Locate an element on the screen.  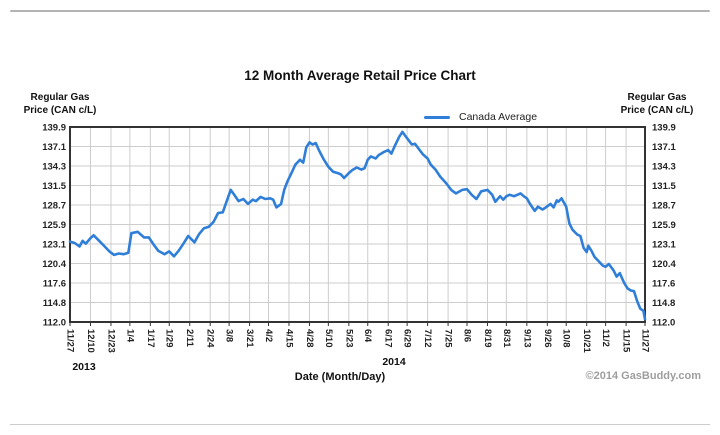
y-tick-label-right: 134.3 is located at coordinates (664, 167).